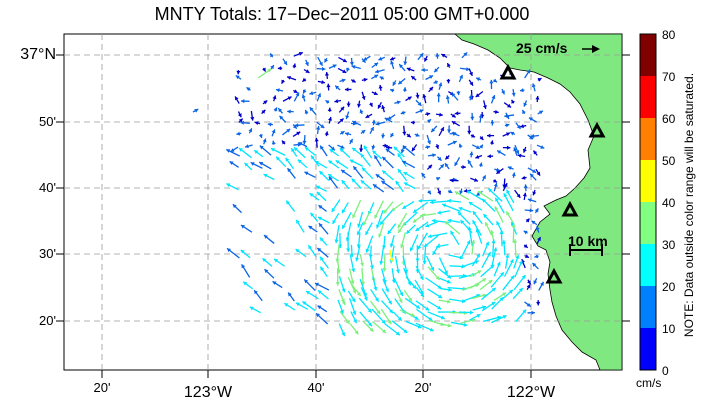 The height and width of the screenshot is (407, 702). What do you see at coordinates (669, 203) in the screenshot?
I see `colorbar-tick-40: 40` at bounding box center [669, 203].